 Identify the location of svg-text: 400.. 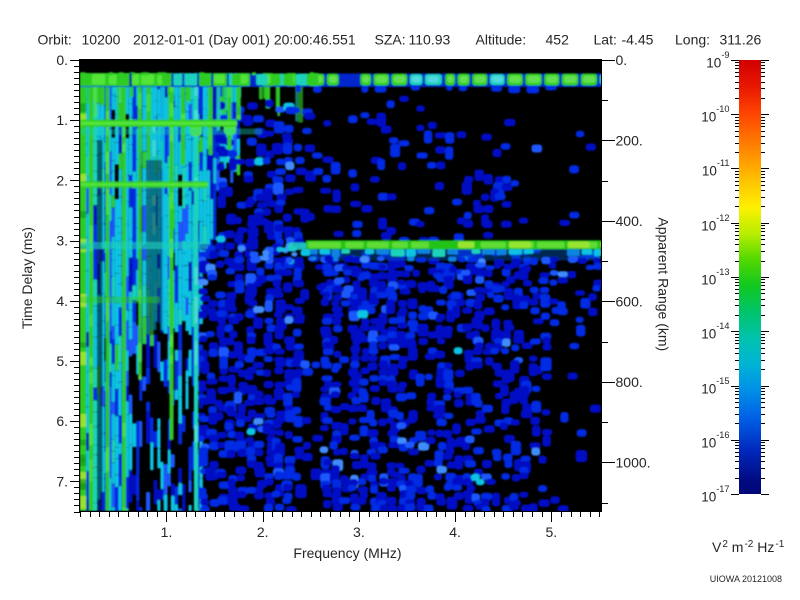
(629, 221).